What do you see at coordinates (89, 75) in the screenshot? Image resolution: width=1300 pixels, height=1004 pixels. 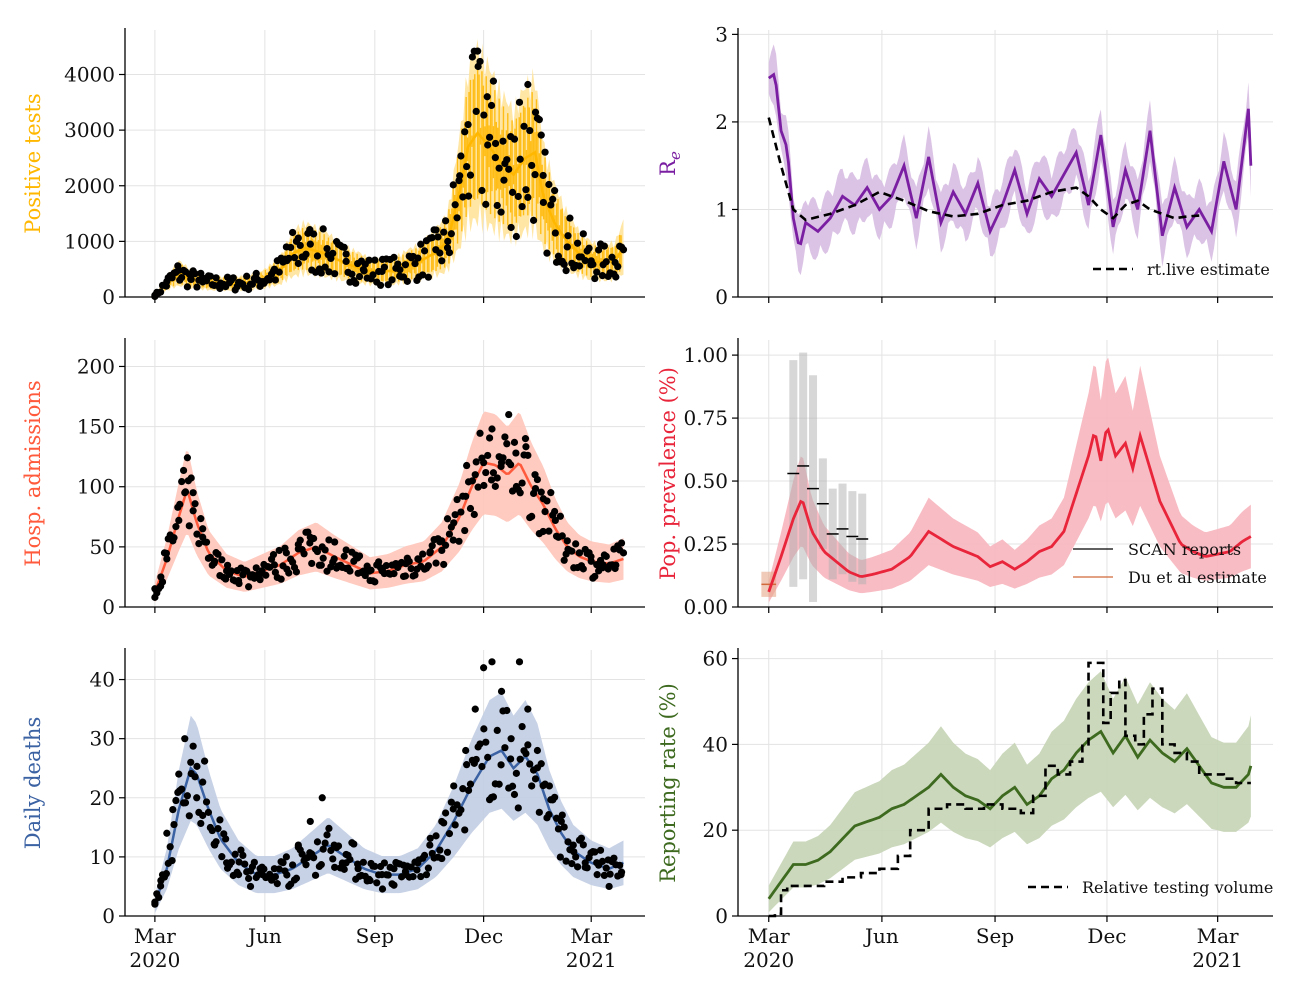 I see `y-tick-label: 4000` at bounding box center [89, 75].